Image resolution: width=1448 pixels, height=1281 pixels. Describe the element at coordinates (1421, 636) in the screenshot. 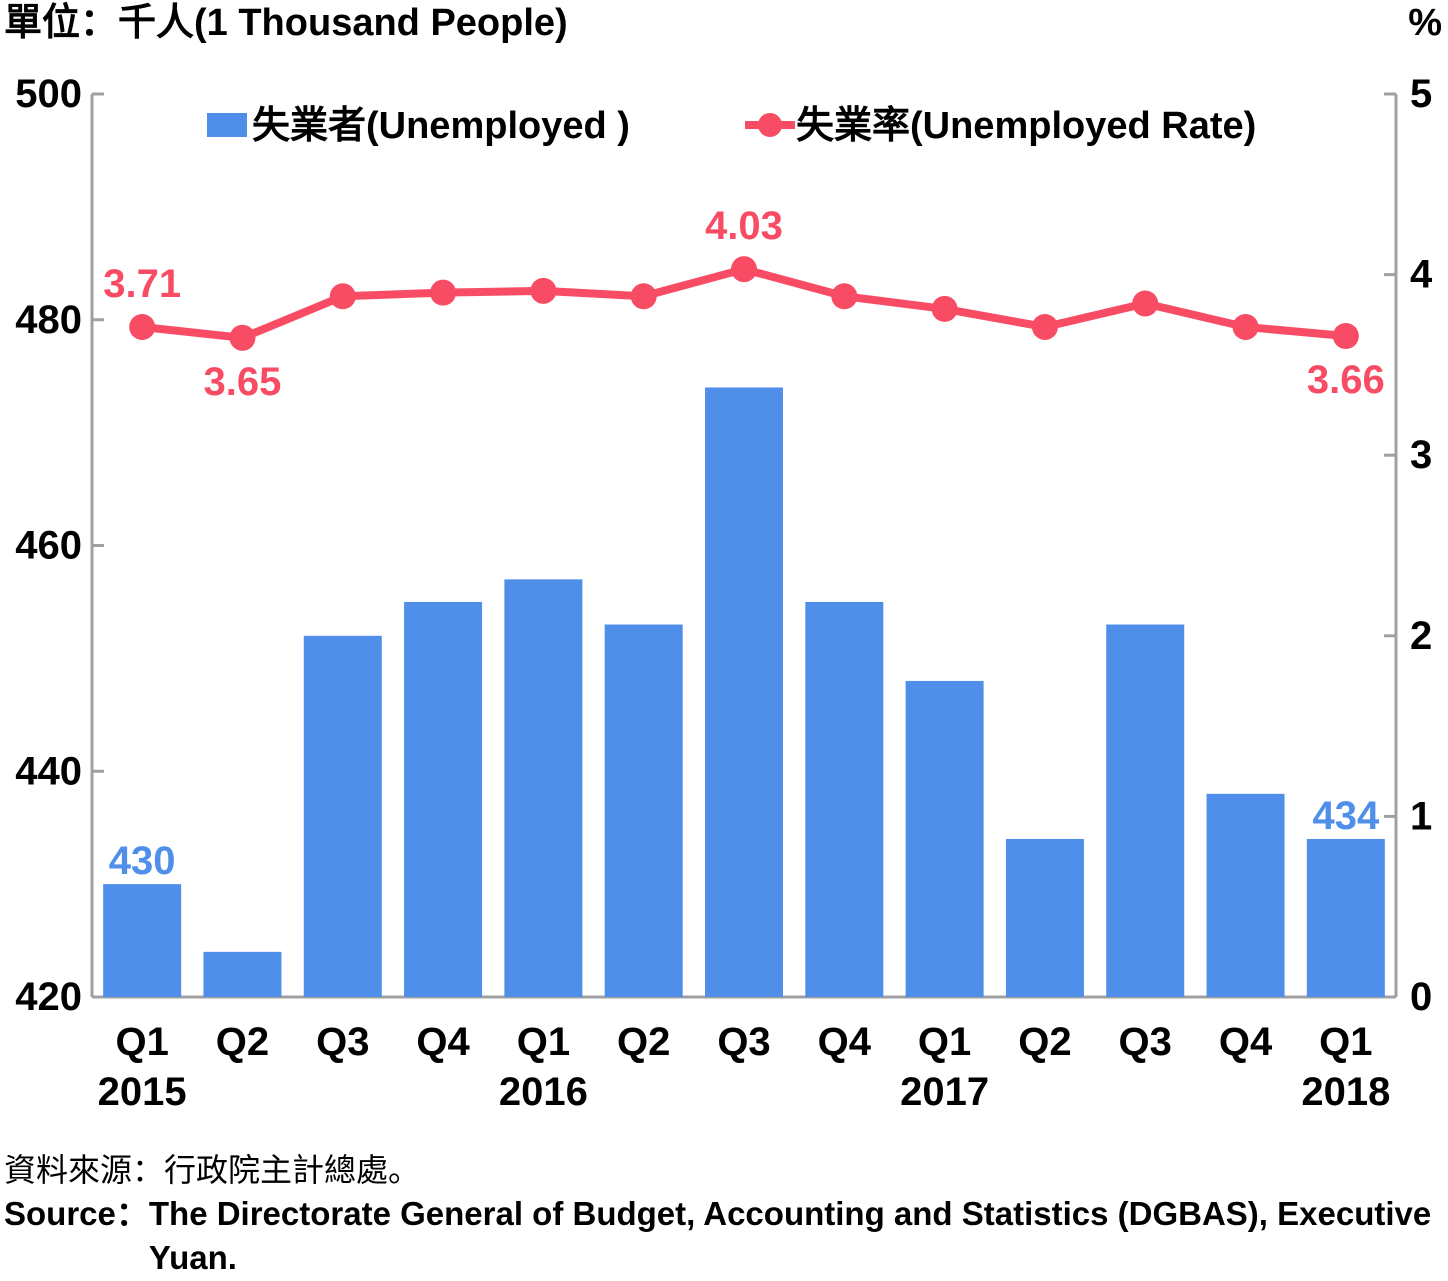

I see `right-tick-label: 2` at that location.